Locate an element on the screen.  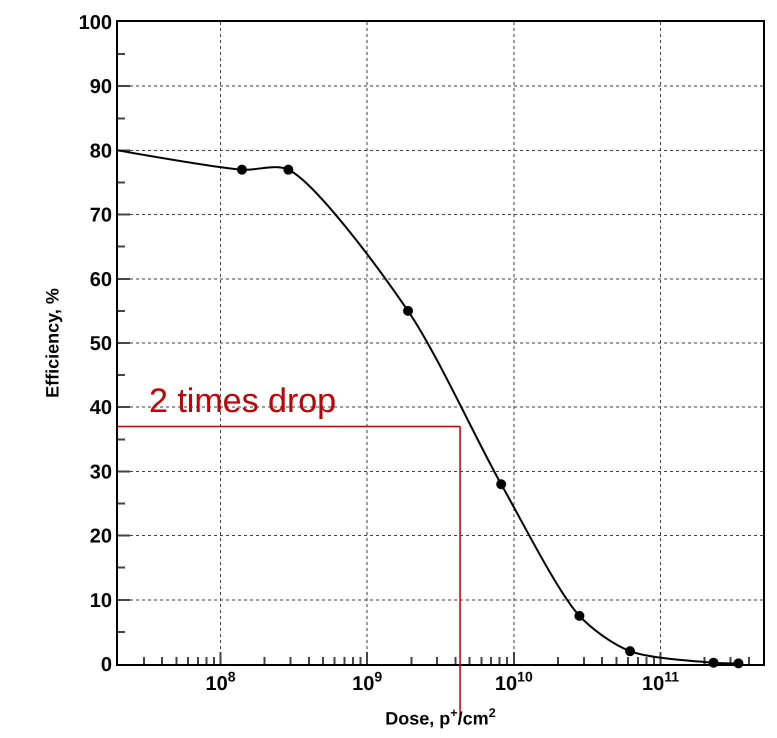
x-tick-label: 10$^{10}$ is located at coordinates (513, 681).